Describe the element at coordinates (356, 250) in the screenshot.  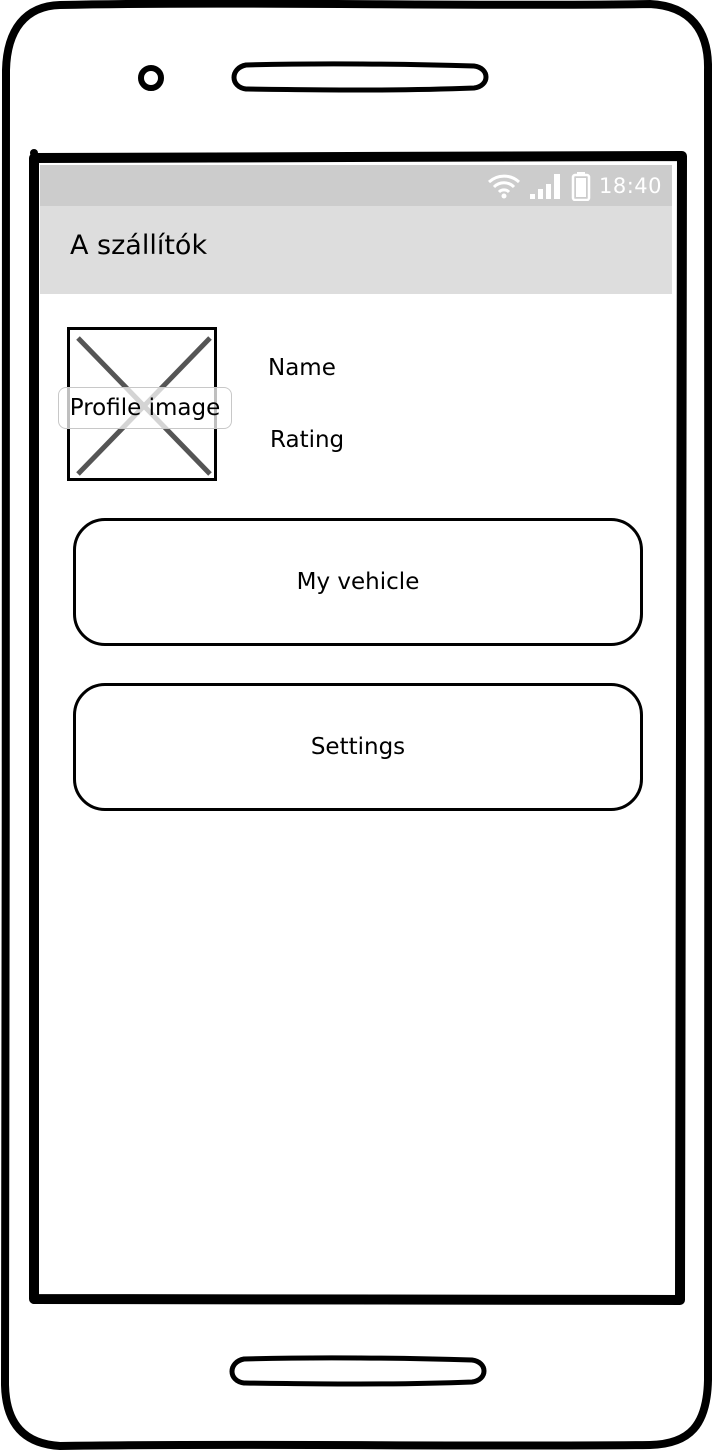
I see `app-bar: A szállítók` at that location.